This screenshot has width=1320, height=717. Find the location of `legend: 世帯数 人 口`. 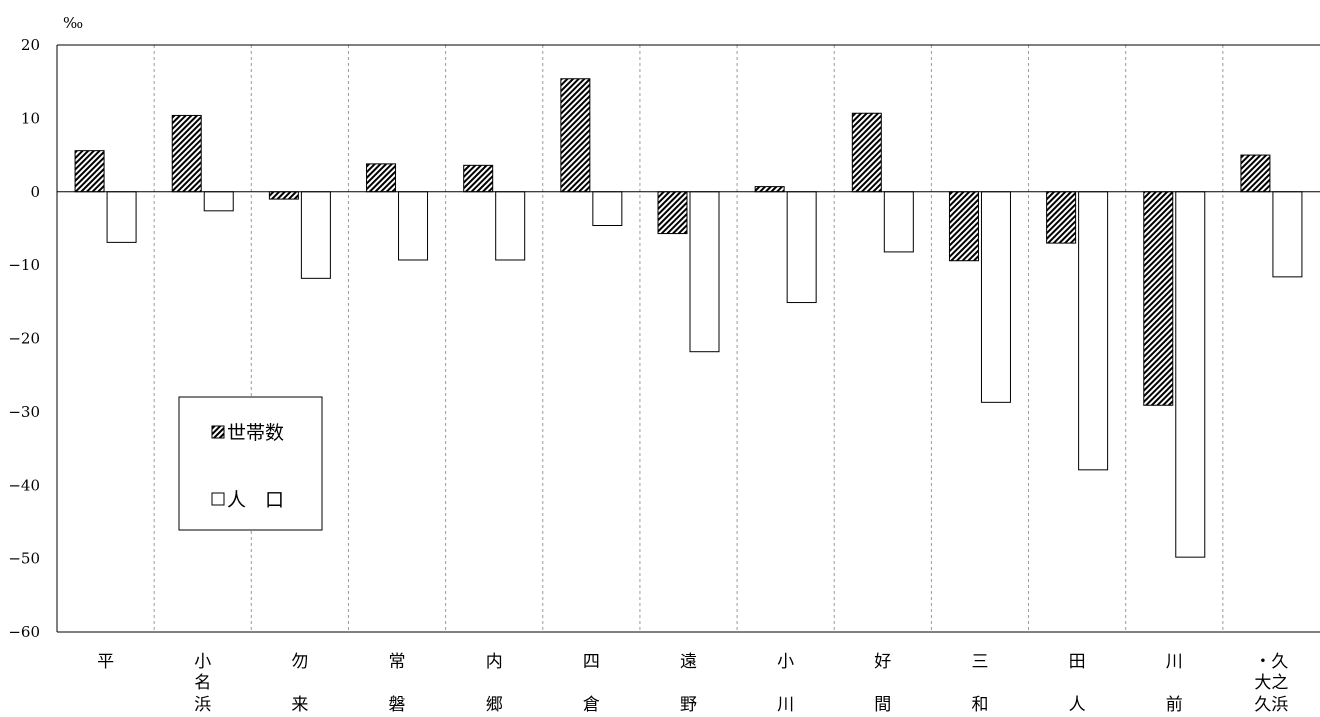

legend: 世帯数 人 口 is located at coordinates (250, 463).